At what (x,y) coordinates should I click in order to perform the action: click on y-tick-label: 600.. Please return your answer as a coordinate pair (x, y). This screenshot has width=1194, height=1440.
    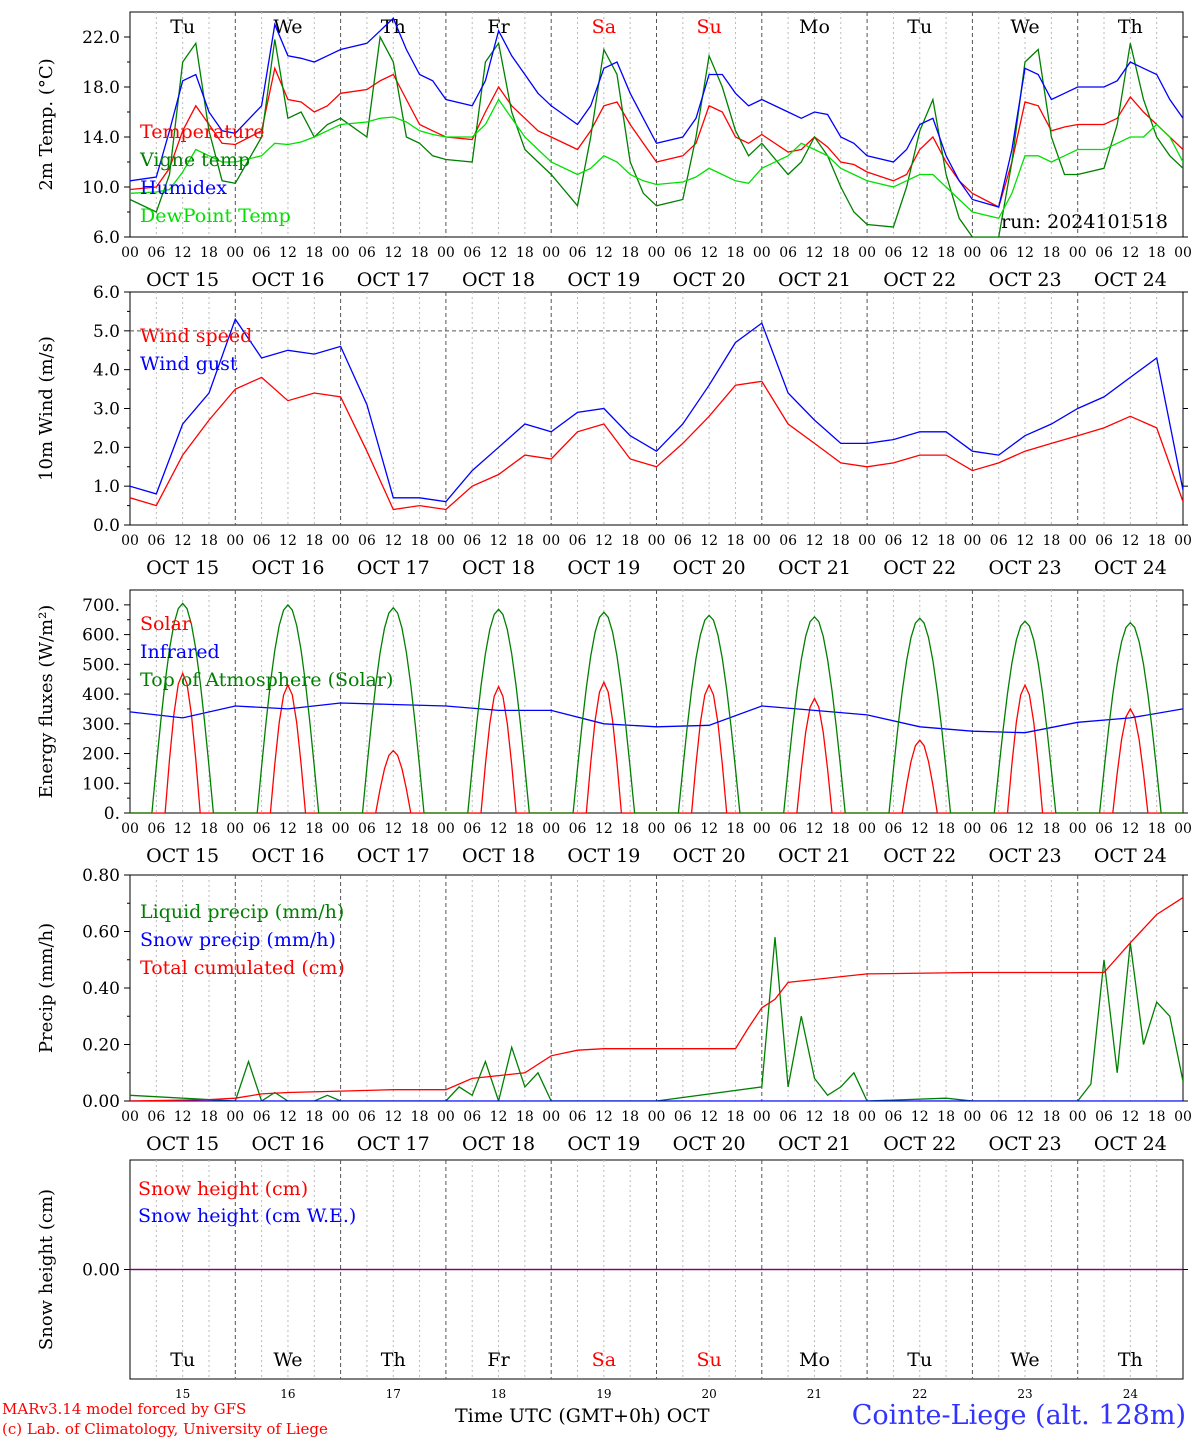
    Looking at the image, I should click on (101, 636).